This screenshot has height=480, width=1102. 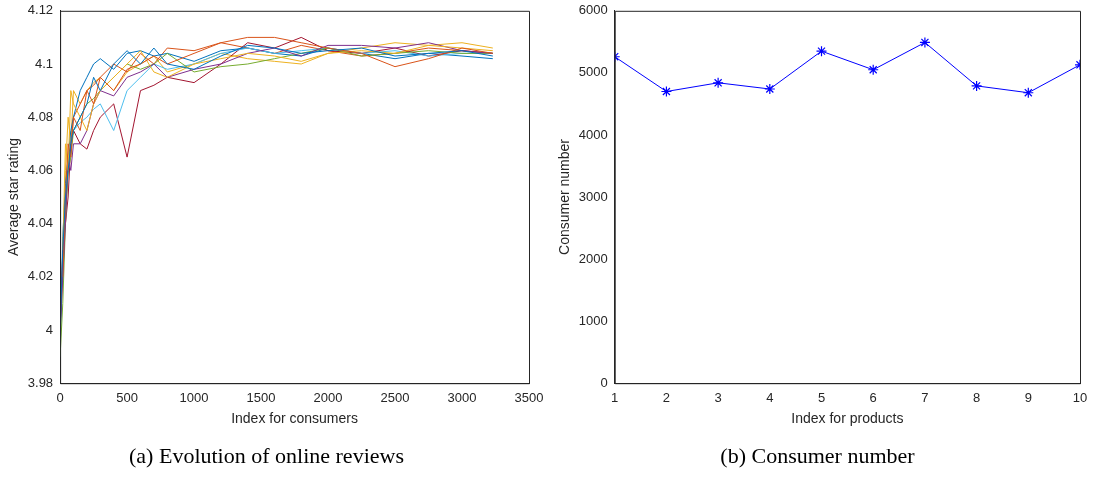 I want to click on x-tick-label: 1, so click(x=615, y=397).